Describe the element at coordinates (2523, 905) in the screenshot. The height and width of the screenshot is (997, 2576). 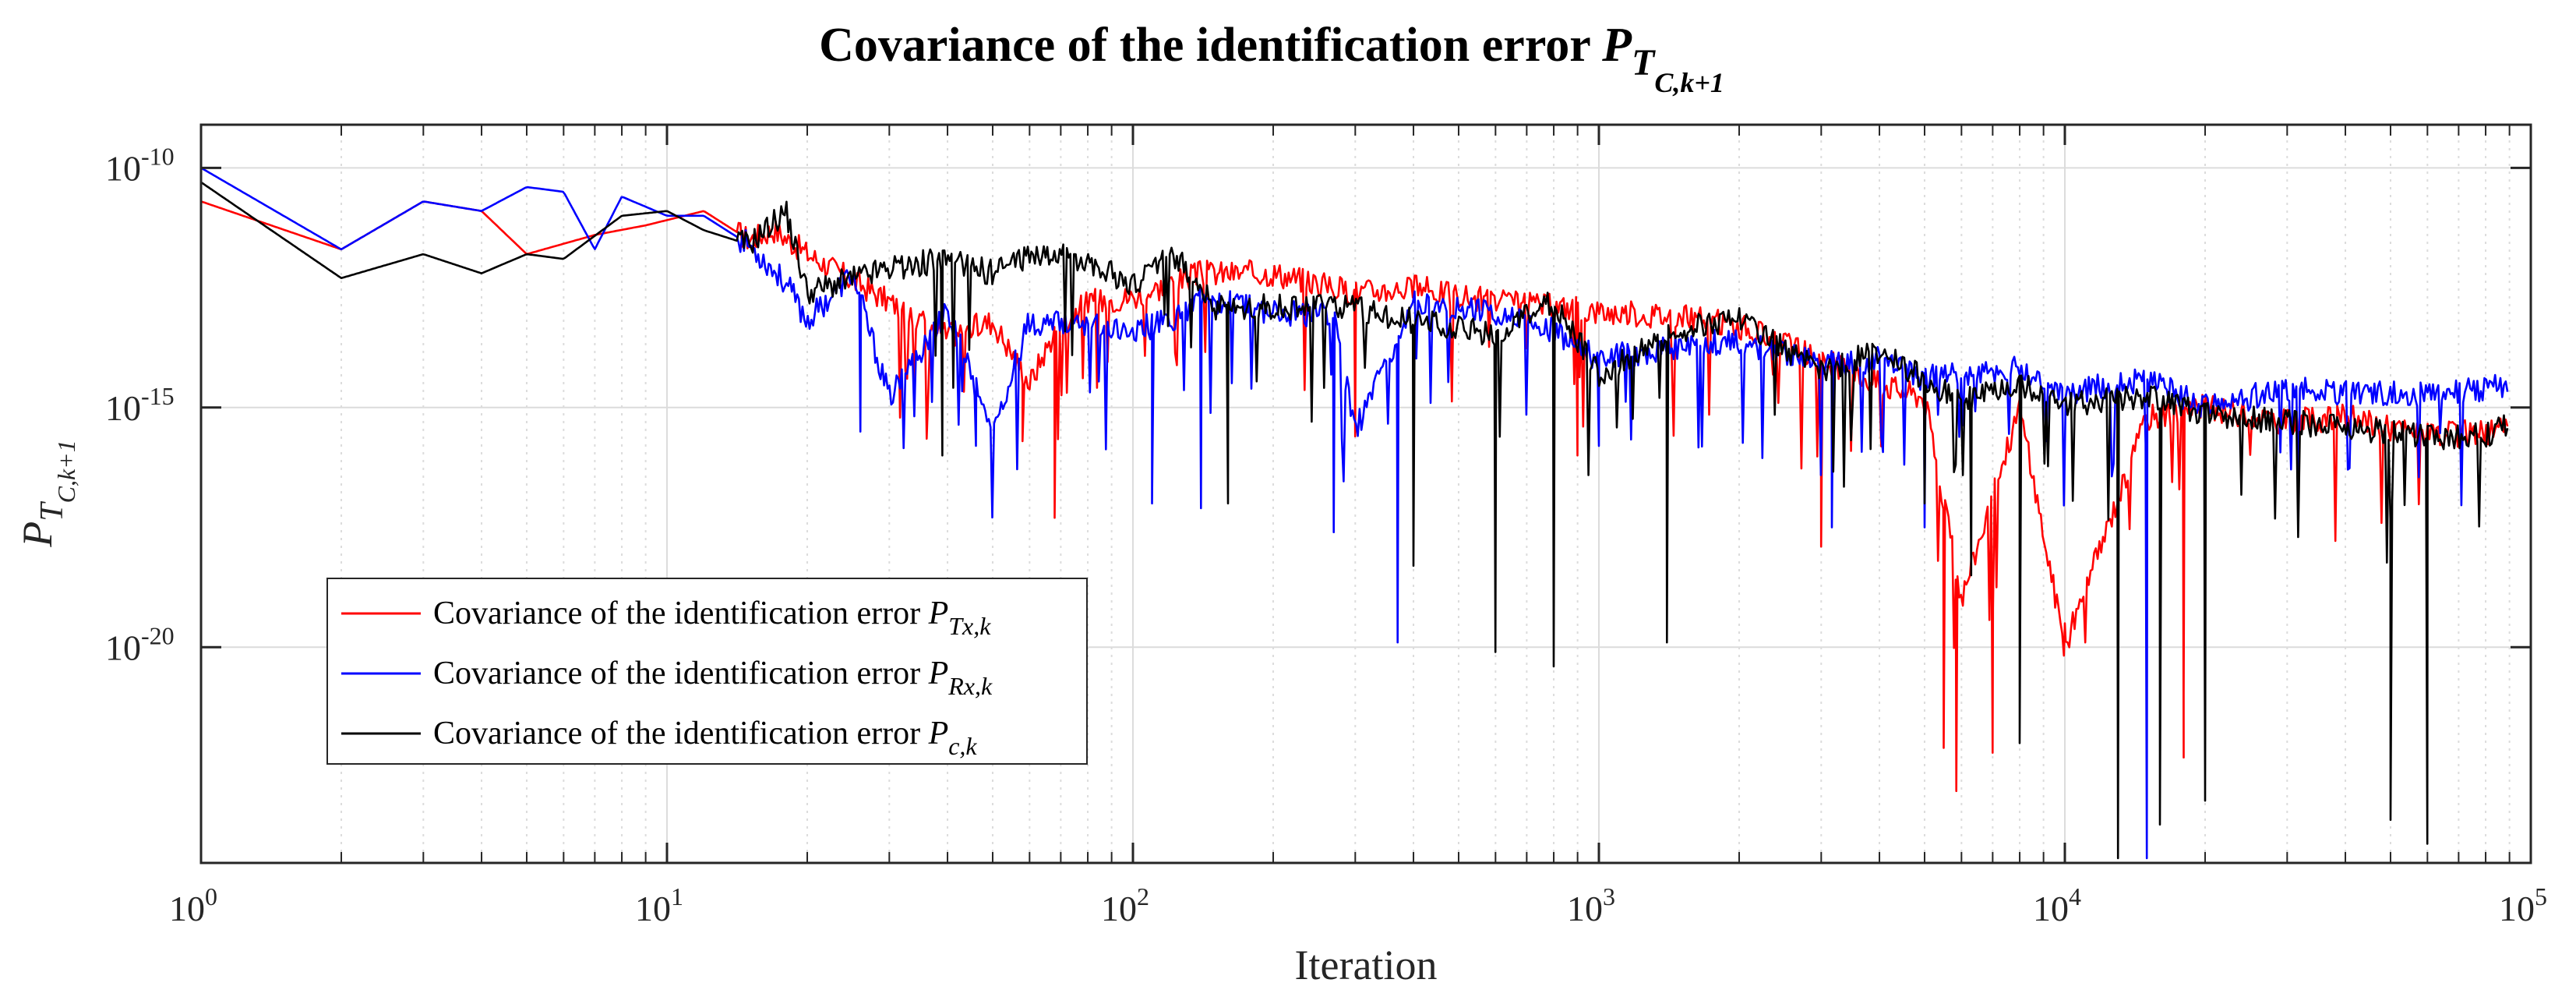
I see `x-tick-label: 10⁵` at that location.